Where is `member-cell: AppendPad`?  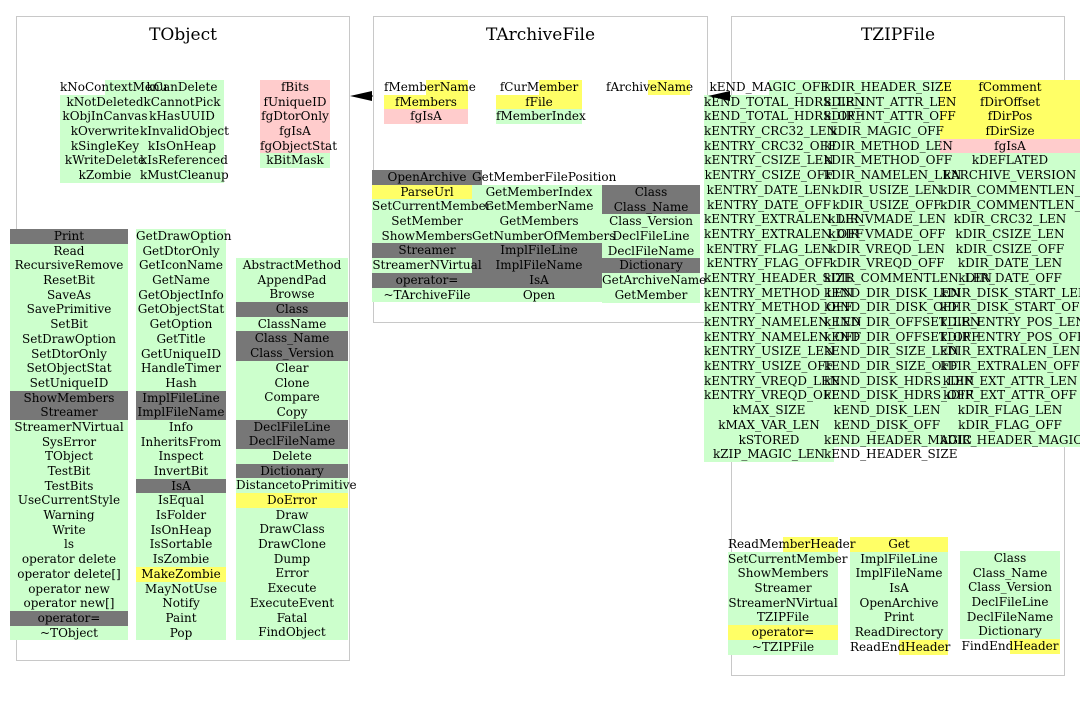
member-cell: AppendPad is located at coordinates (292, 280).